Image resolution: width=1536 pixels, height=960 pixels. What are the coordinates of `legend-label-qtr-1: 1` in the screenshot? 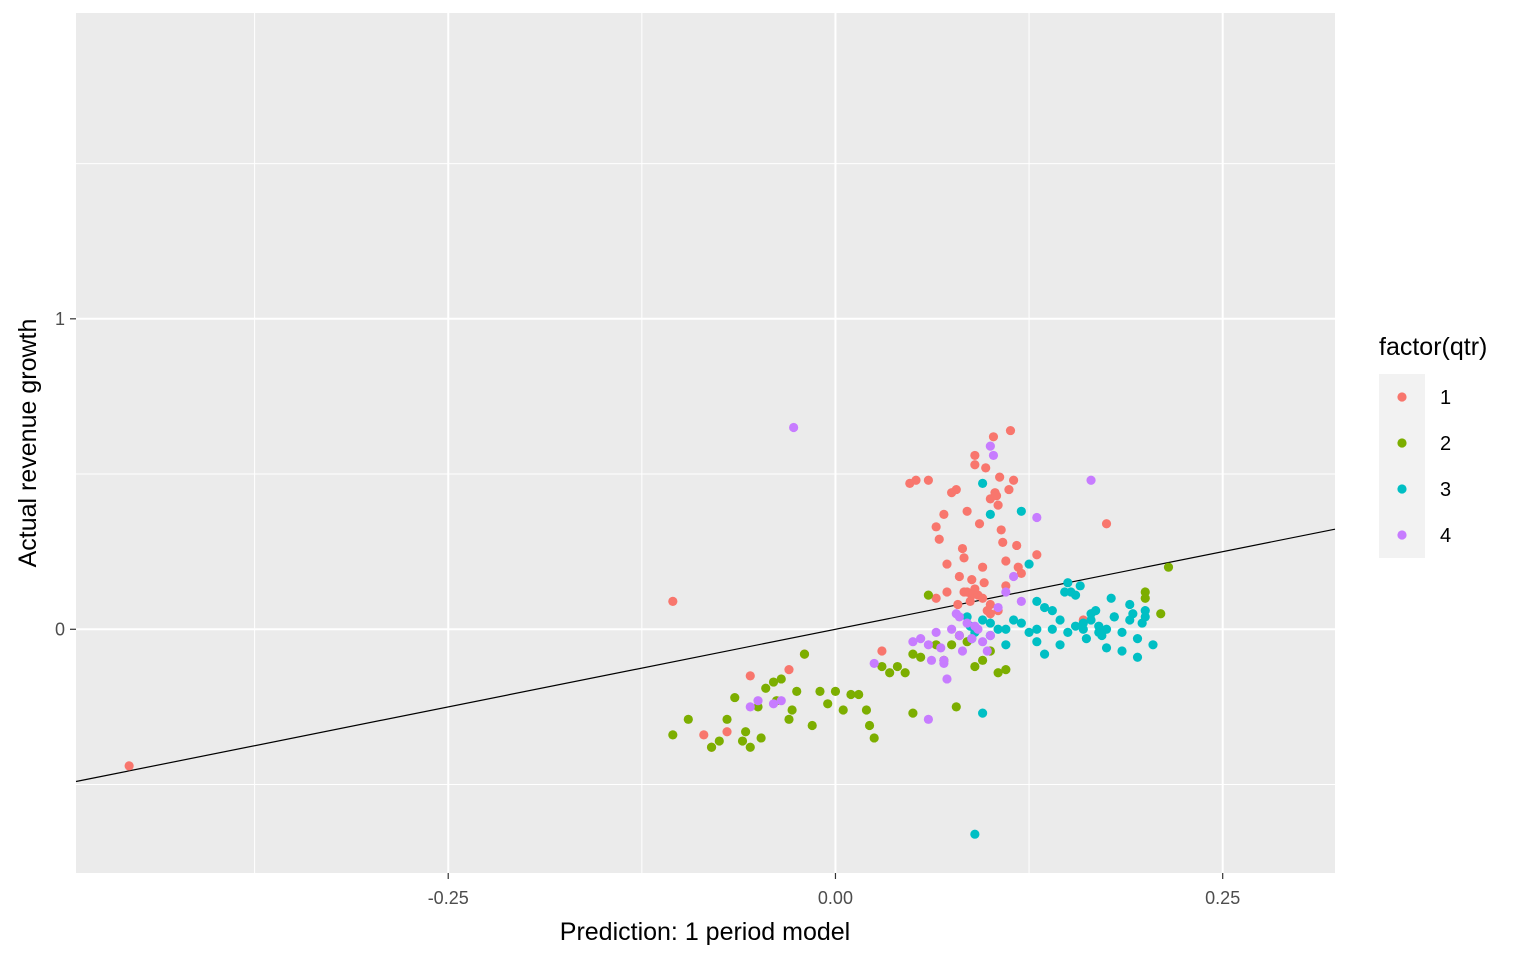 It's located at (1445, 398).